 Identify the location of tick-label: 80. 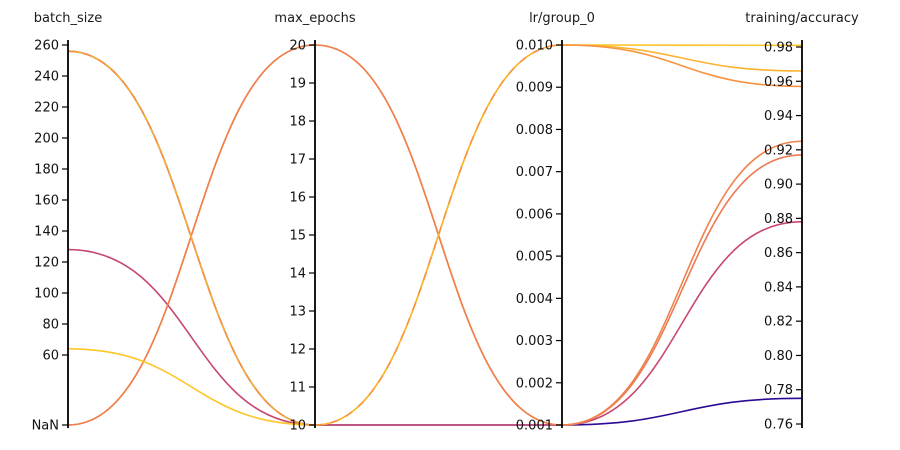
(50, 325).